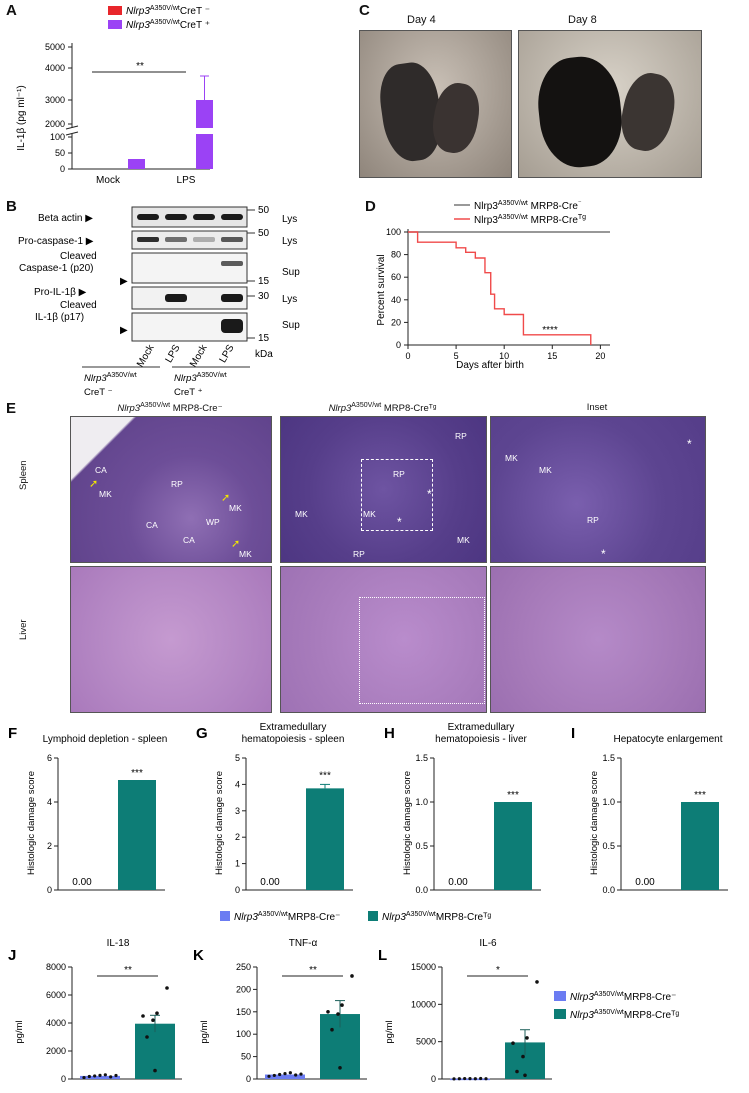 Image resolution: width=749 pixels, height=1093 pixels. Describe the element at coordinates (264, 354) in the screenshot. I see `blot-kda: kDa` at that location.